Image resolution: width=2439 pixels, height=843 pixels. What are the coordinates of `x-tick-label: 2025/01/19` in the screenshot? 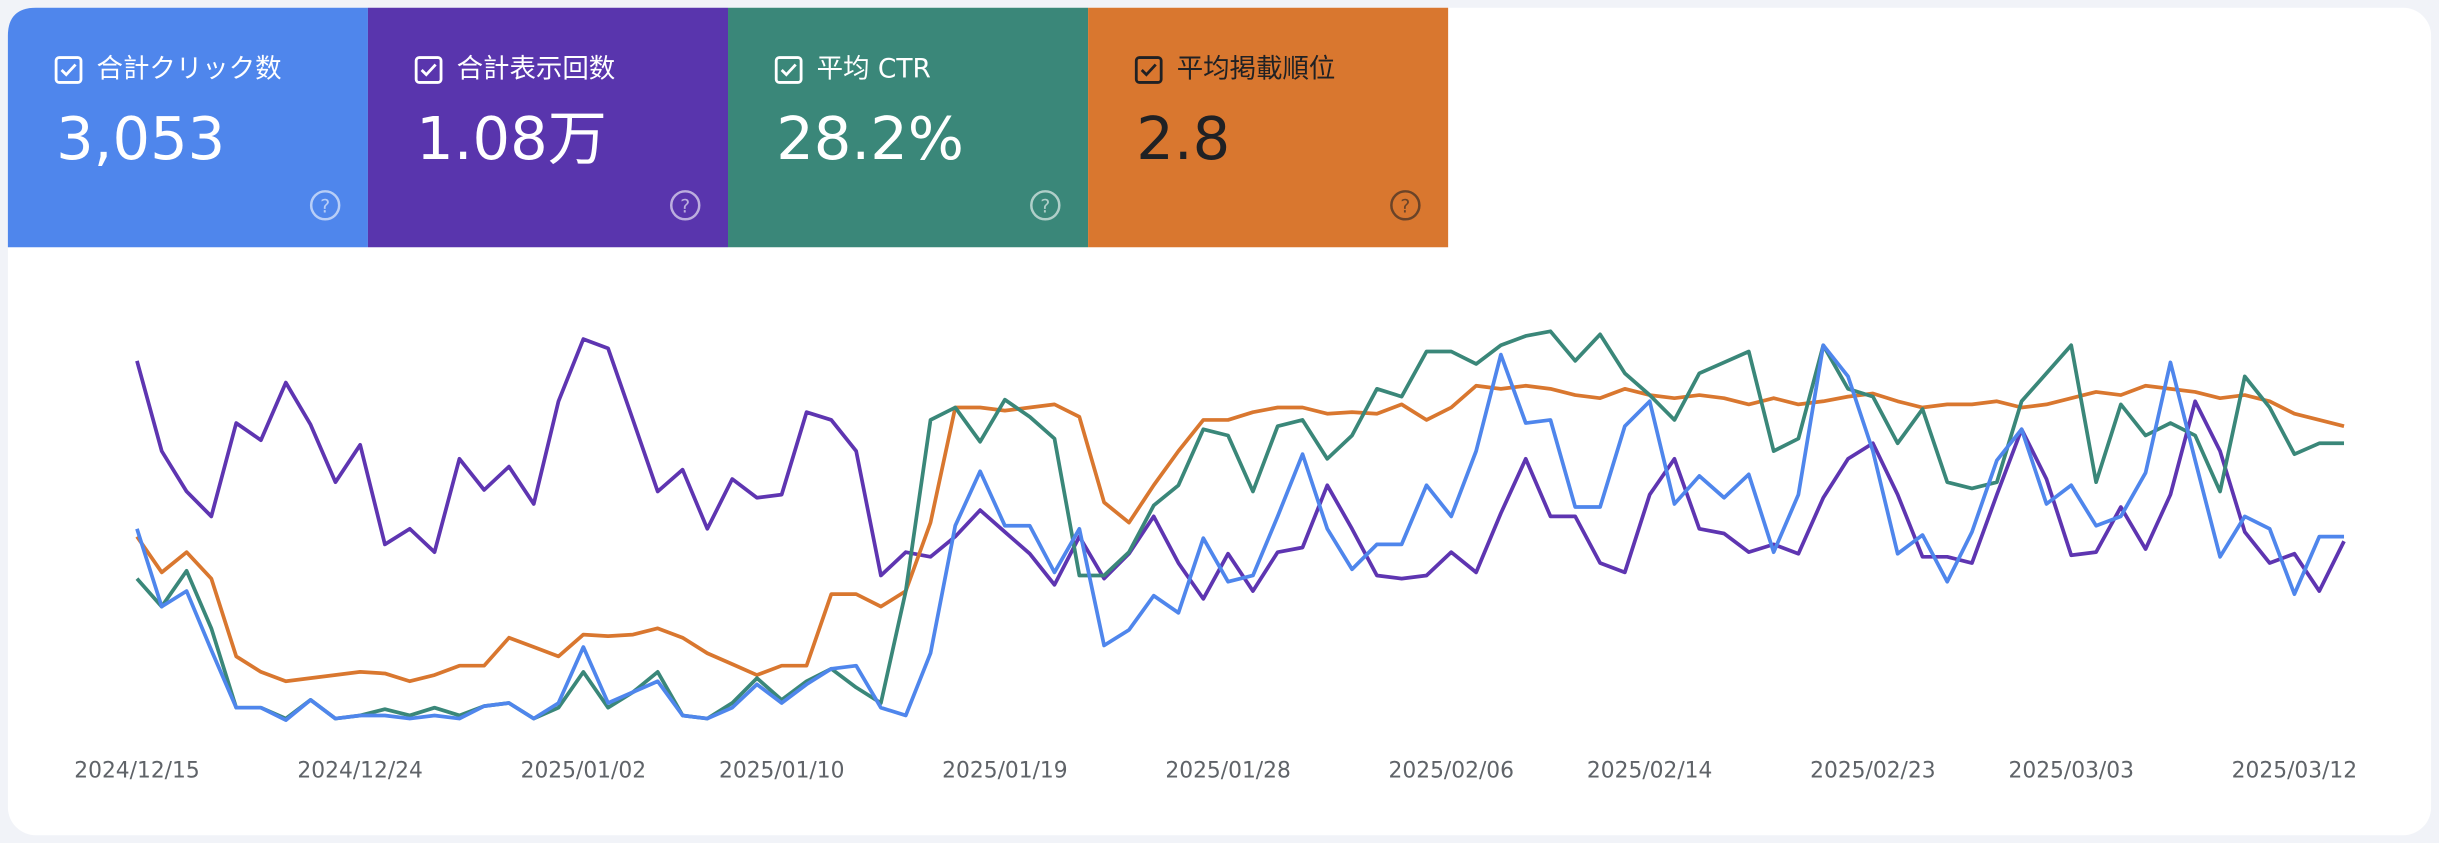 It's located at (1004, 770).